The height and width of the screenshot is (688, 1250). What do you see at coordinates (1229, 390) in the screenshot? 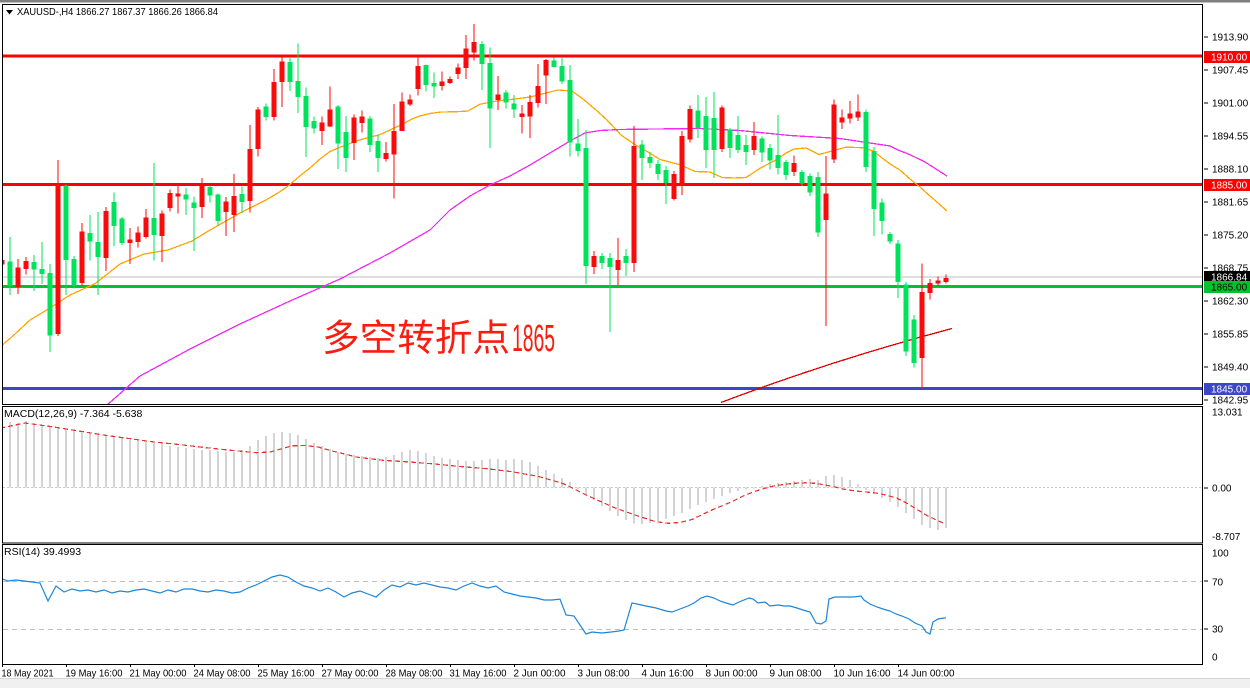
I see `svg-text: 1845.00` at bounding box center [1229, 390].